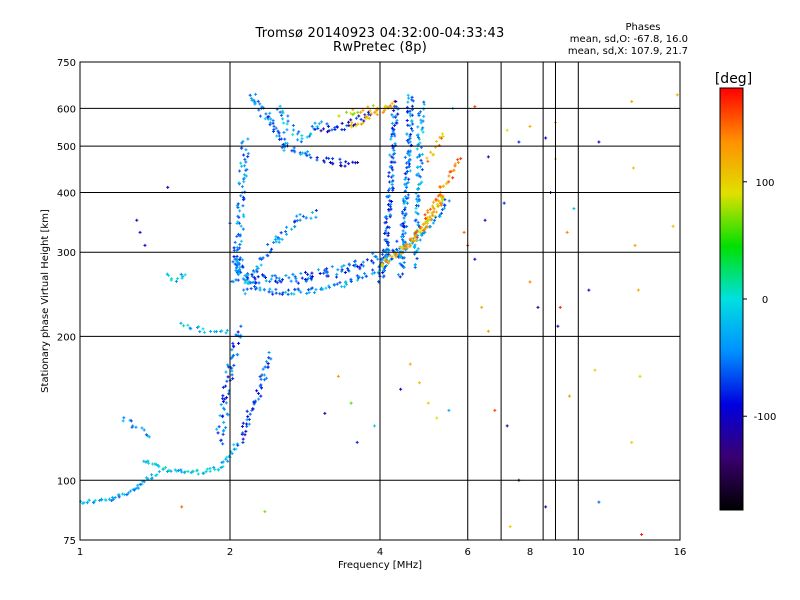  I want to click on trace-13-marker, so click(356, 126).